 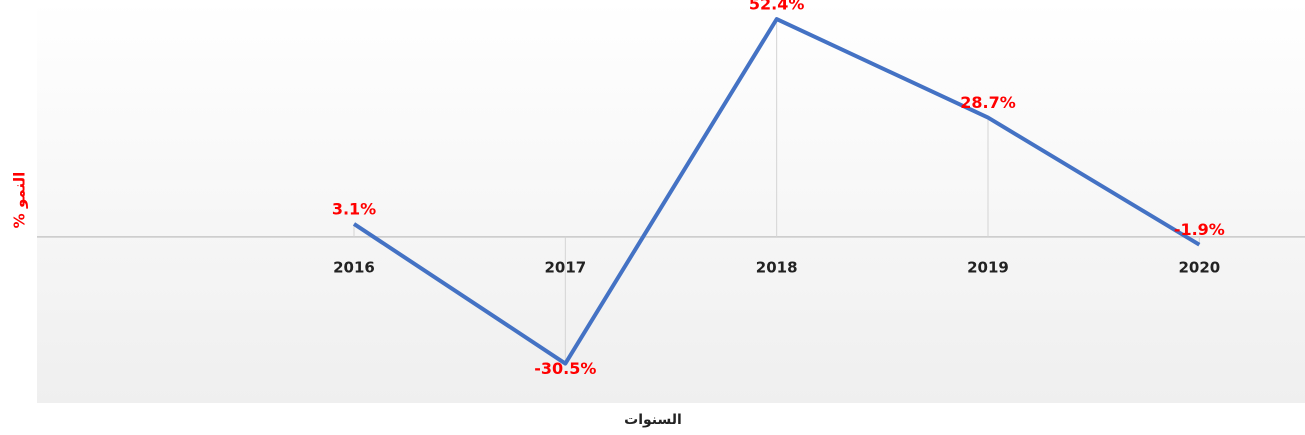 I want to click on x-tick-label: 2020, so click(x=1199, y=267).